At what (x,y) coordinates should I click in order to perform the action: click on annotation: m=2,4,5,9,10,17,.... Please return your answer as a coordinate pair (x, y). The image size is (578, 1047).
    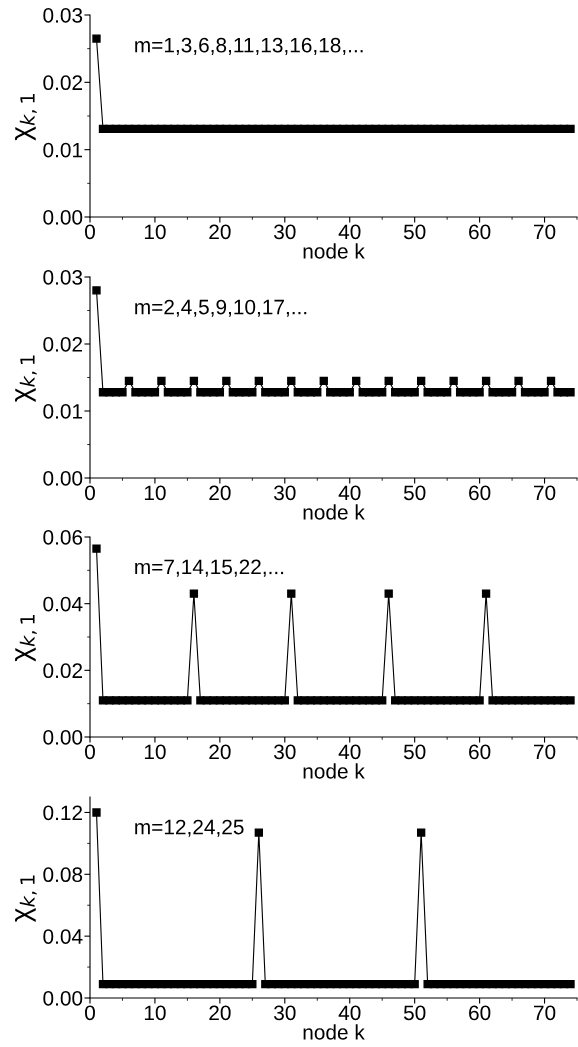
    Looking at the image, I should click on (221, 308).